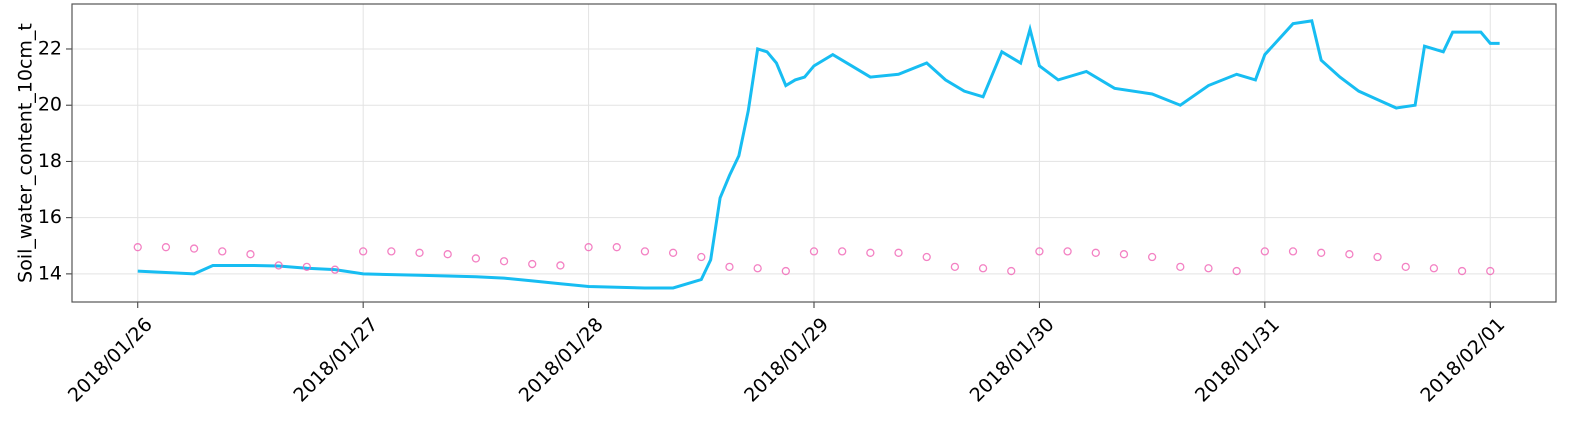  I want to click on x-tick-label: 2018/01/30, so click(1012, 360).